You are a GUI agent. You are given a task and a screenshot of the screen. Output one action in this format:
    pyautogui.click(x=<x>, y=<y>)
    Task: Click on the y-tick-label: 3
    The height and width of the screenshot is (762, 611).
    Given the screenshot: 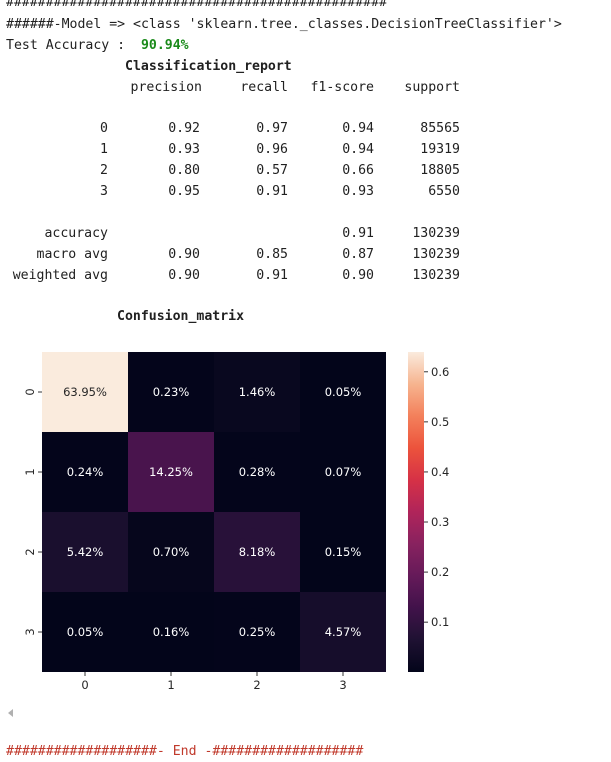 What is the action you would take?
    pyautogui.click(x=30, y=631)
    